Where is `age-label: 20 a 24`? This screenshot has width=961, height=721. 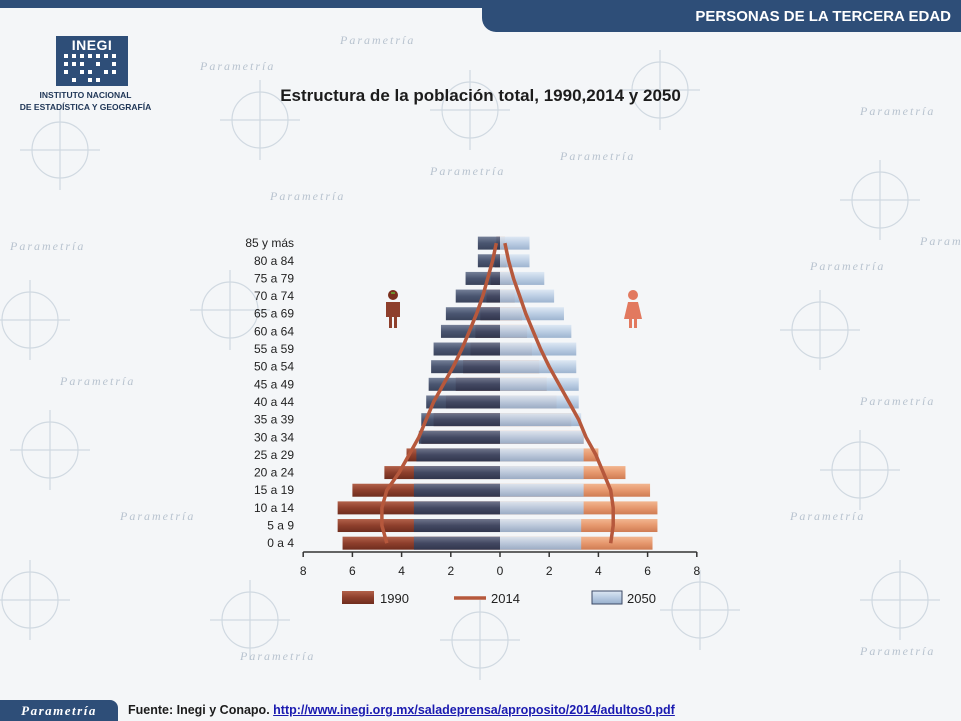 age-label: 20 a 24 is located at coordinates (274, 473).